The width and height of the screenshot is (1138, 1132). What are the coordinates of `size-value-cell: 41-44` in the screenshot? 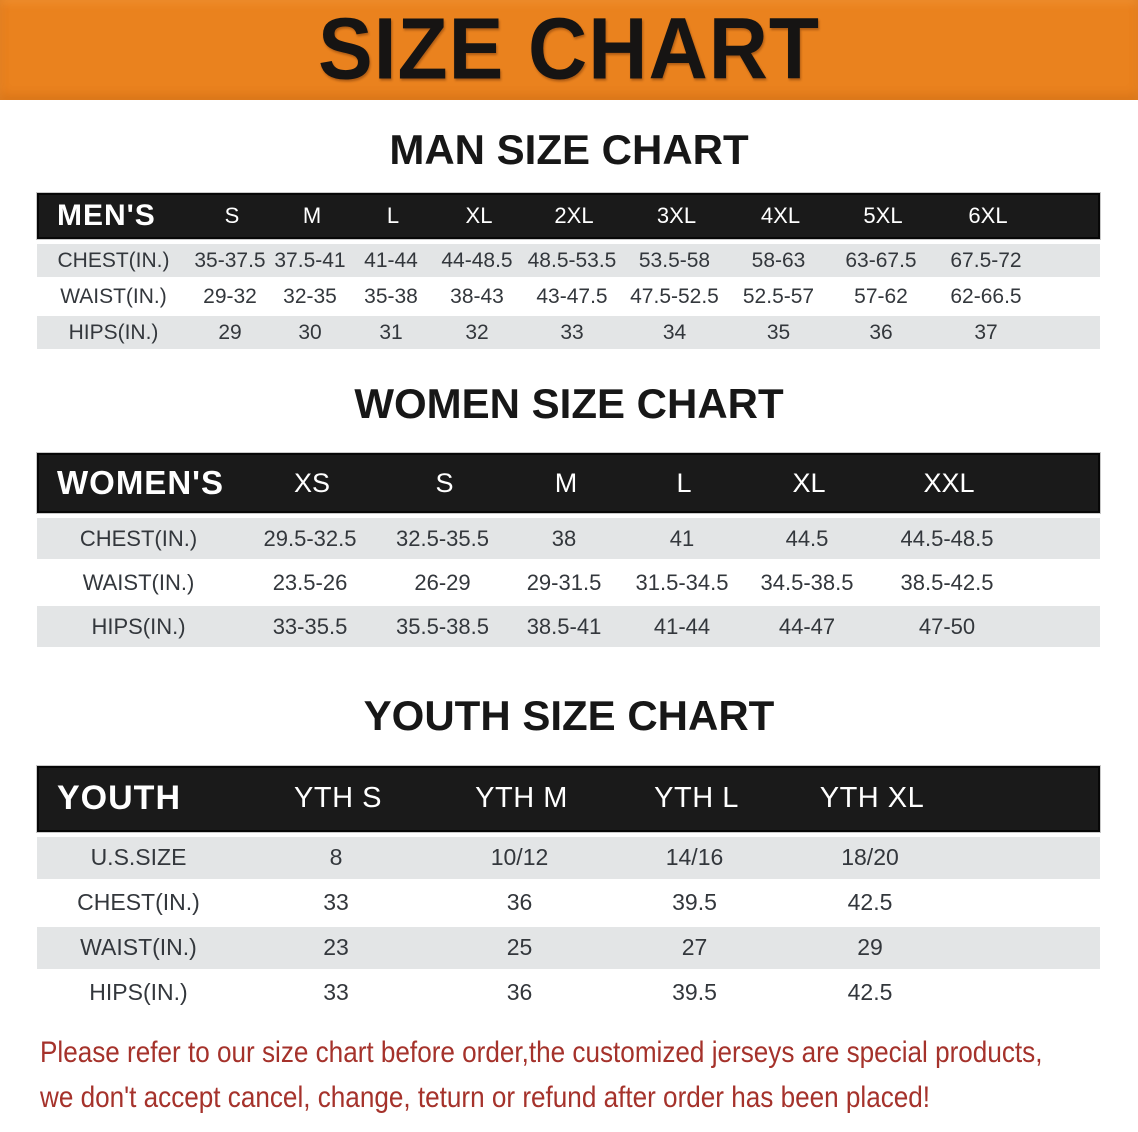 It's located at (391, 260).